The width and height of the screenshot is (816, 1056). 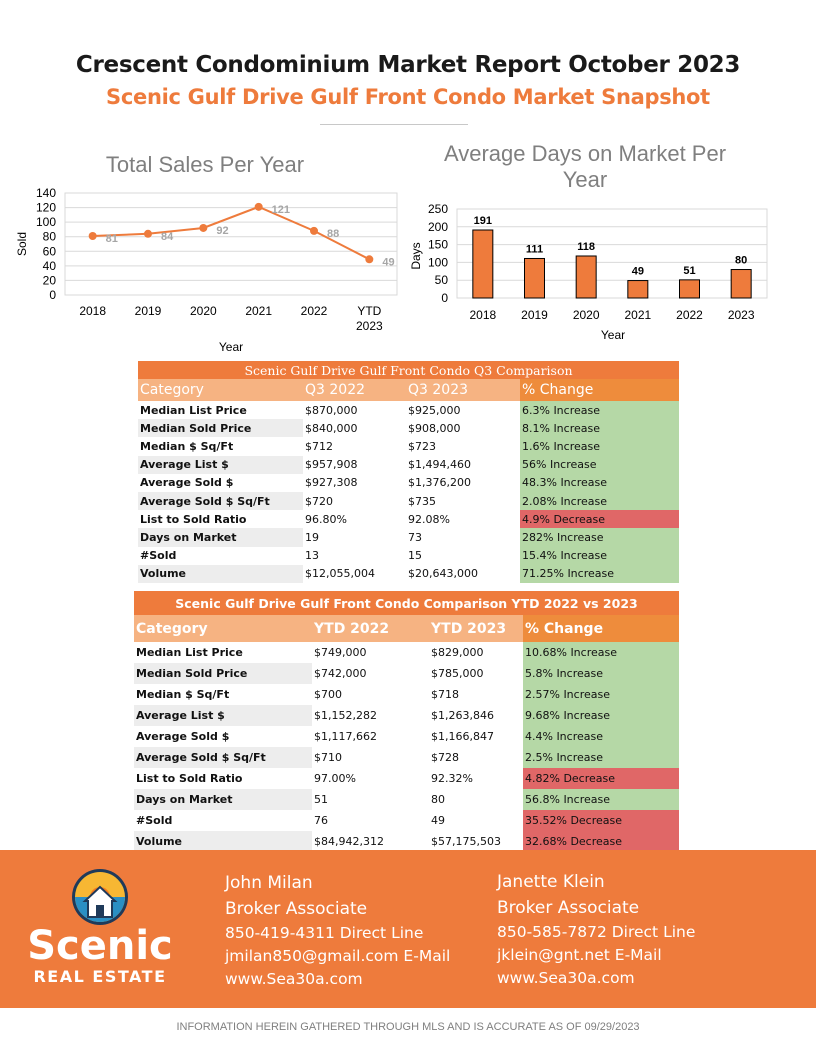 What do you see at coordinates (534, 249) in the screenshot?
I see `data-label: 111` at bounding box center [534, 249].